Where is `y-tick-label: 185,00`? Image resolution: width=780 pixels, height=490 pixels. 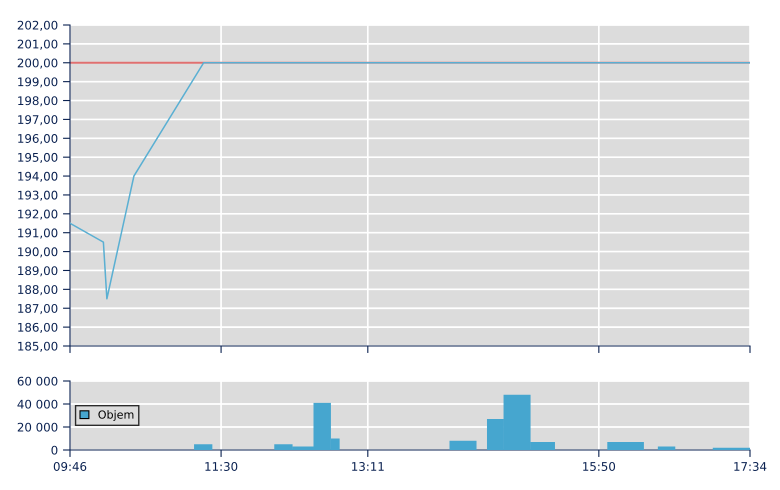
y-tick-label: 185,00 is located at coordinates (38, 347).